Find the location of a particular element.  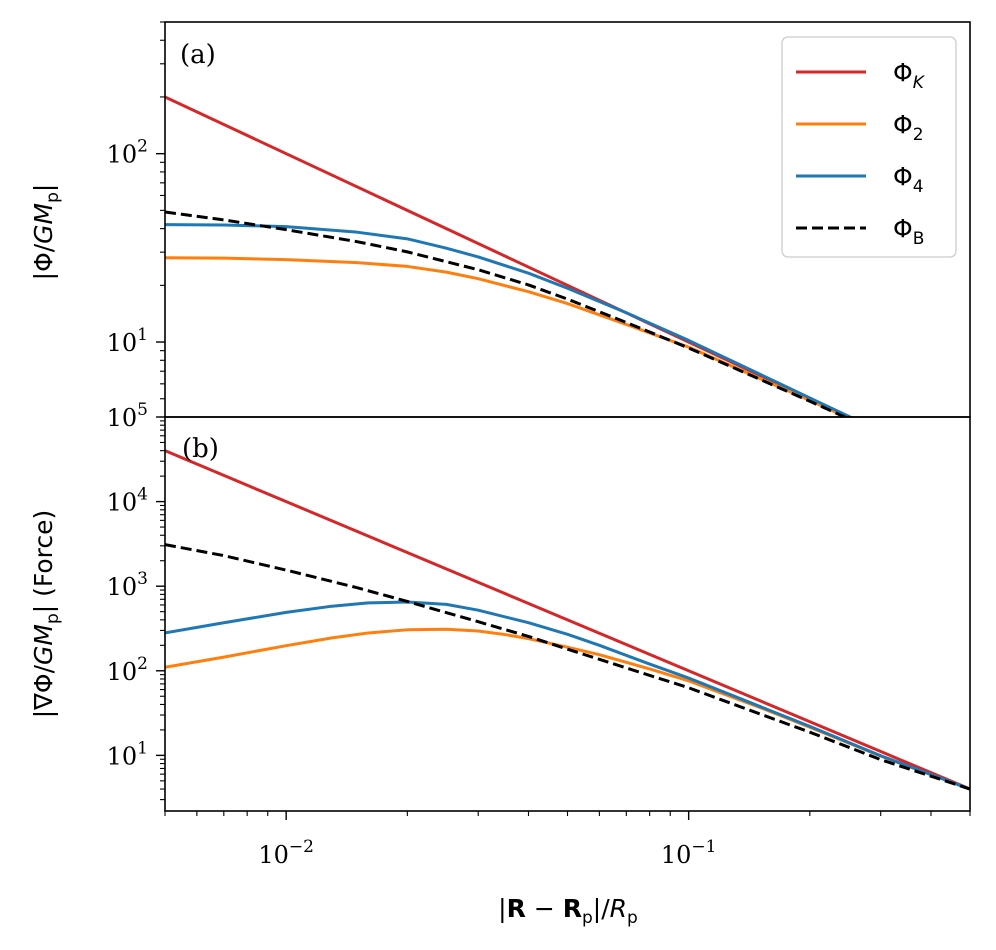

panel-b-label: (b) is located at coordinates (200, 449).